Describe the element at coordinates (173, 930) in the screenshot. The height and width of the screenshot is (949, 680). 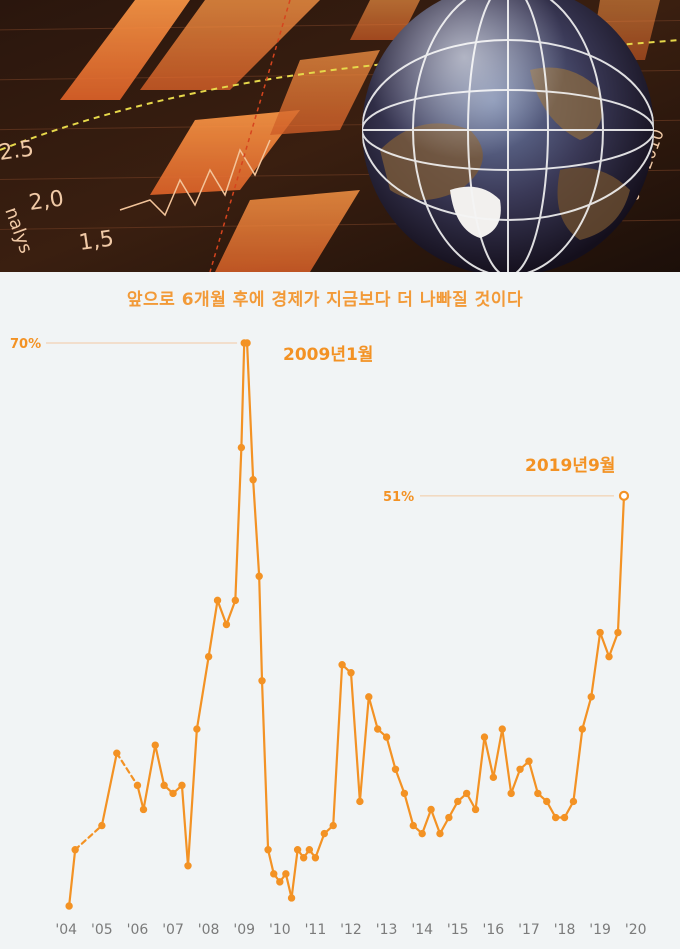
I see `x-tick-label: '07` at that location.